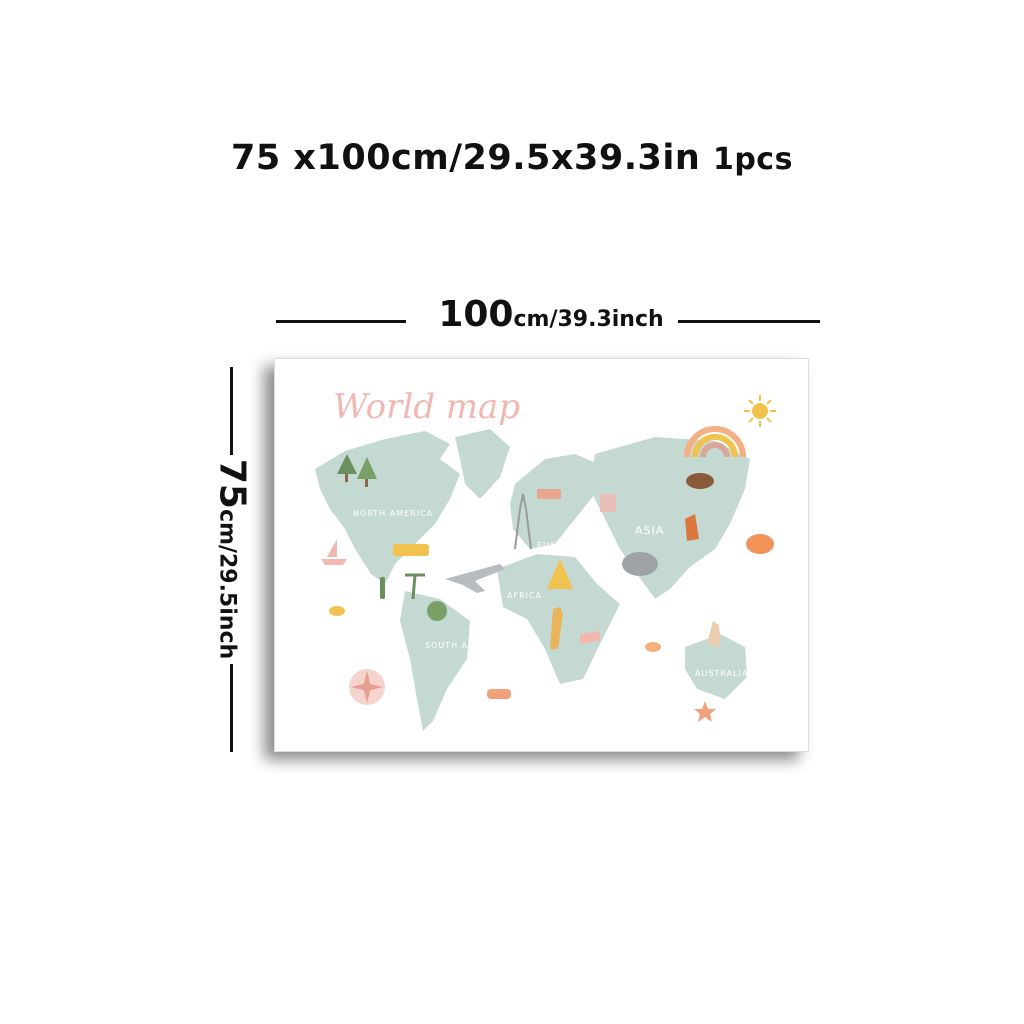 The width and height of the screenshot is (1024, 1024). What do you see at coordinates (752, 159) in the screenshot?
I see `quantity-text: 1pcs` at bounding box center [752, 159].